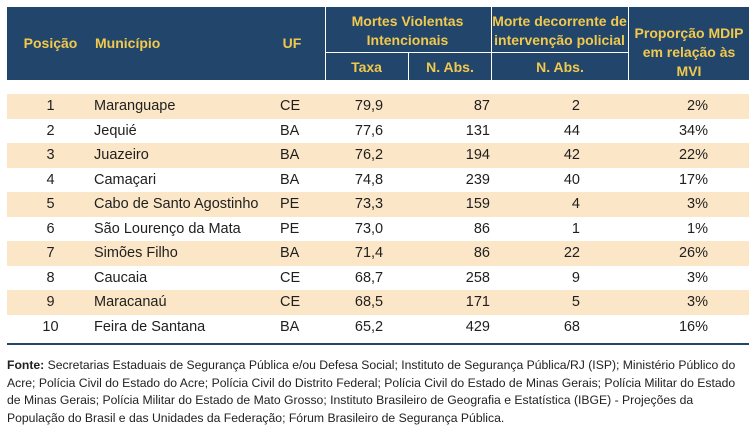  What do you see at coordinates (407, 40) in the screenshot?
I see `header-mvi-line2: Intencionais` at bounding box center [407, 40].